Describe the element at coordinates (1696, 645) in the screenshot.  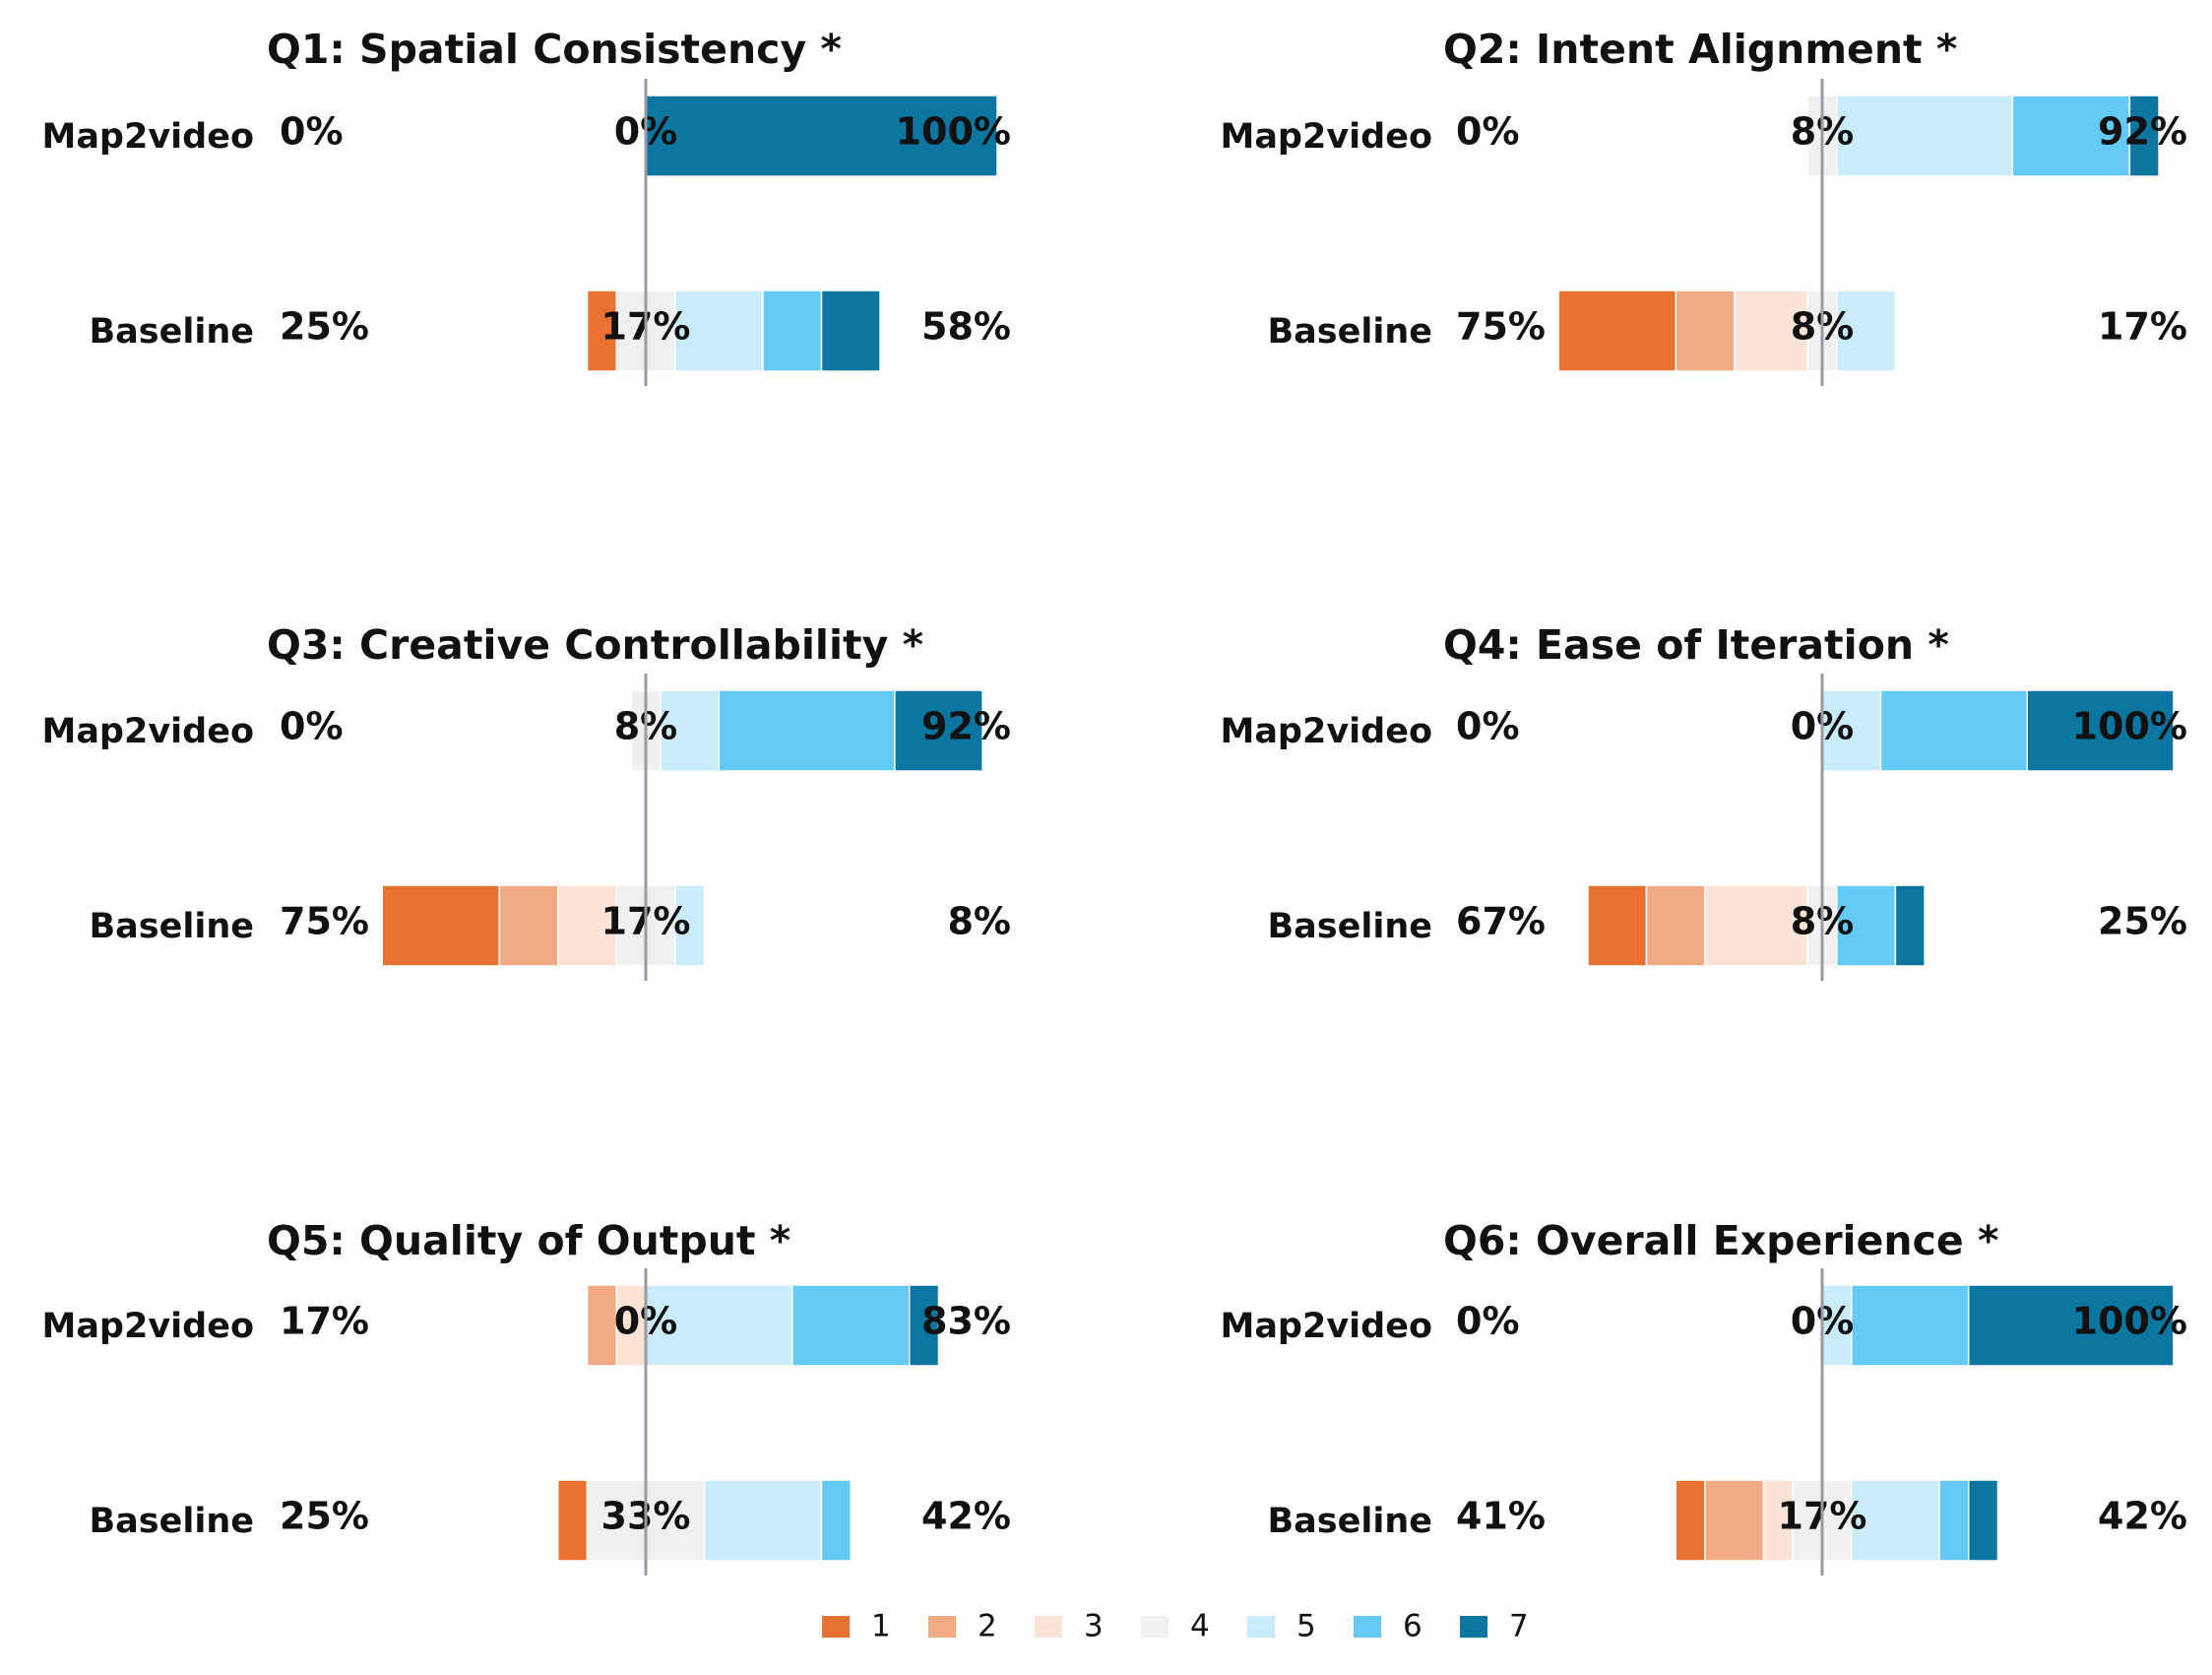
I see `panel-title: Q4: Ease of Iteration *` at that location.